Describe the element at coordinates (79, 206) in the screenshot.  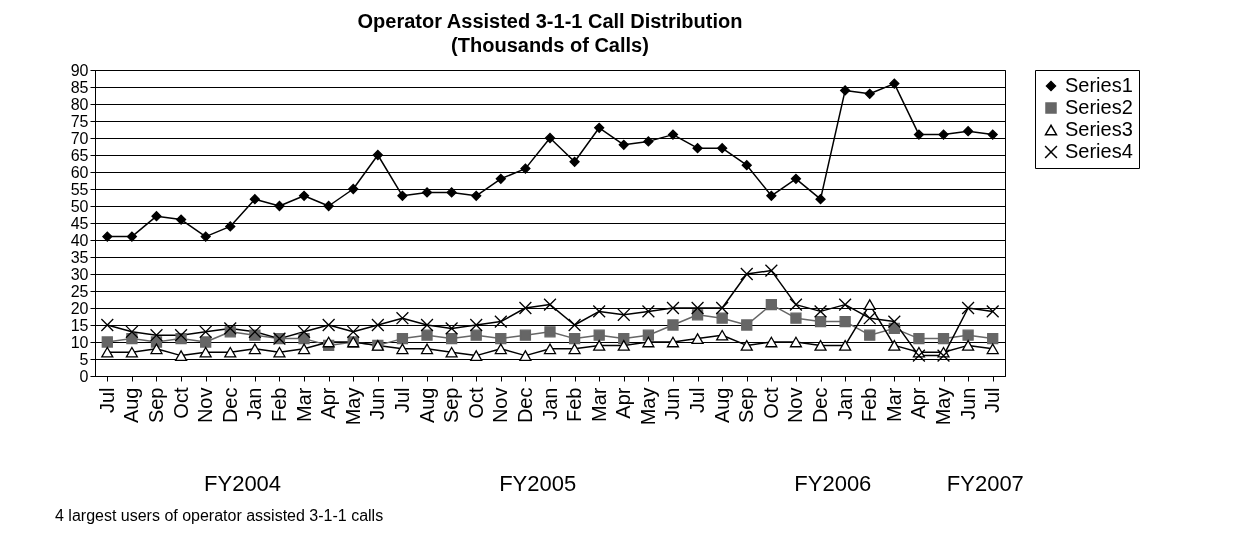
I see `y-tick-label: 50` at that location.